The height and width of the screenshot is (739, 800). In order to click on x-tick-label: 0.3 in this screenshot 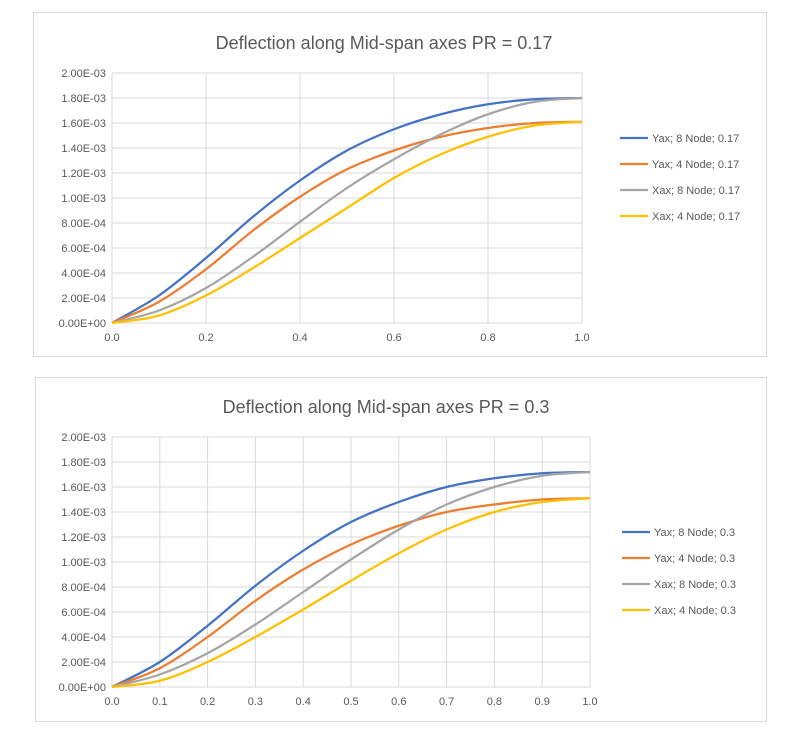, I will do `click(255, 702)`.